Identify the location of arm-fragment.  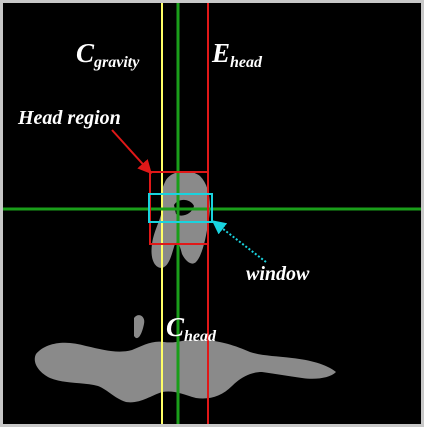
(139, 327).